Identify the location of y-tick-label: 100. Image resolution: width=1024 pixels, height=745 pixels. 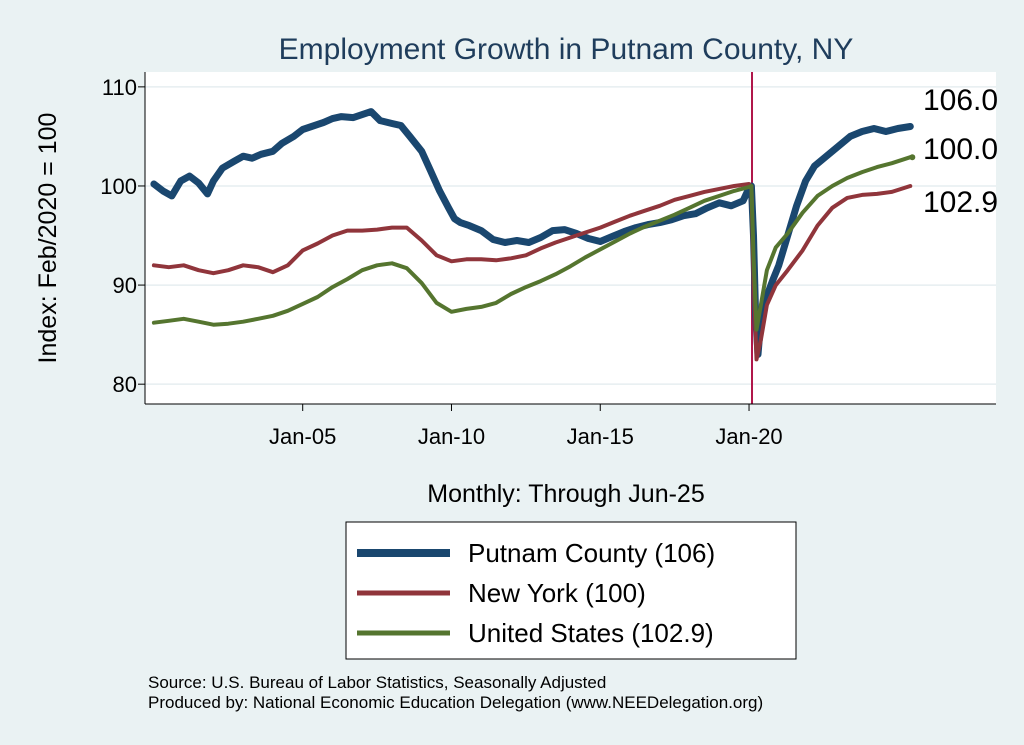
(118, 186).